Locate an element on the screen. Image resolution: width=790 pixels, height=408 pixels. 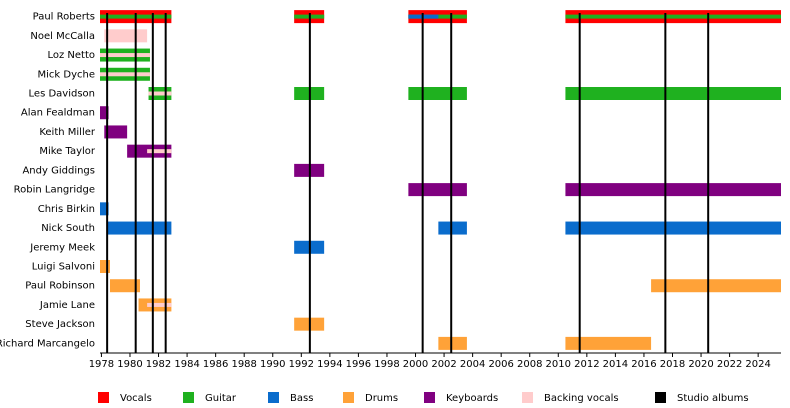
x-tick-label: 2016 is located at coordinates (643, 364).